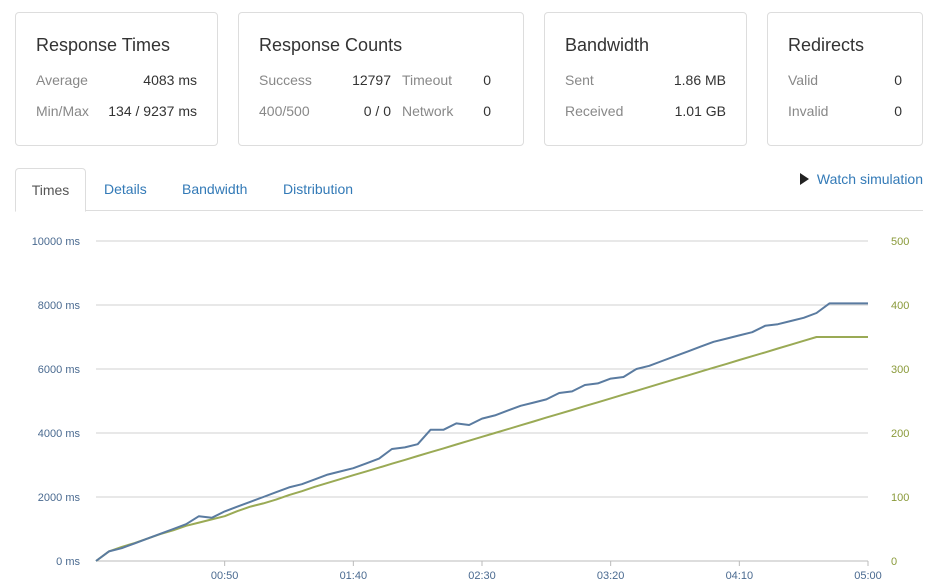  What do you see at coordinates (68, 562) in the screenshot?
I see `y-left-tick-label: 0 ms` at bounding box center [68, 562].